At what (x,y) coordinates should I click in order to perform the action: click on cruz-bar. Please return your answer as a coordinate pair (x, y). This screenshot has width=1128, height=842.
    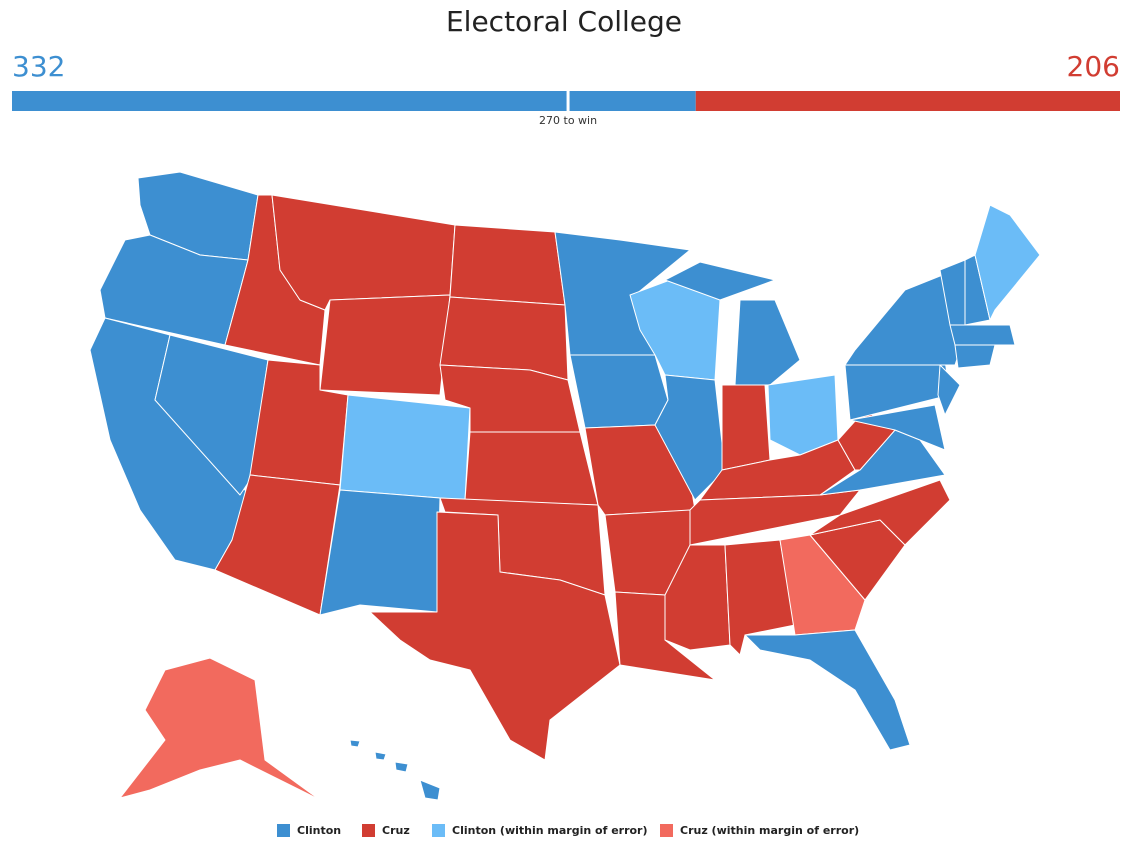
    Looking at the image, I should click on (907, 101).